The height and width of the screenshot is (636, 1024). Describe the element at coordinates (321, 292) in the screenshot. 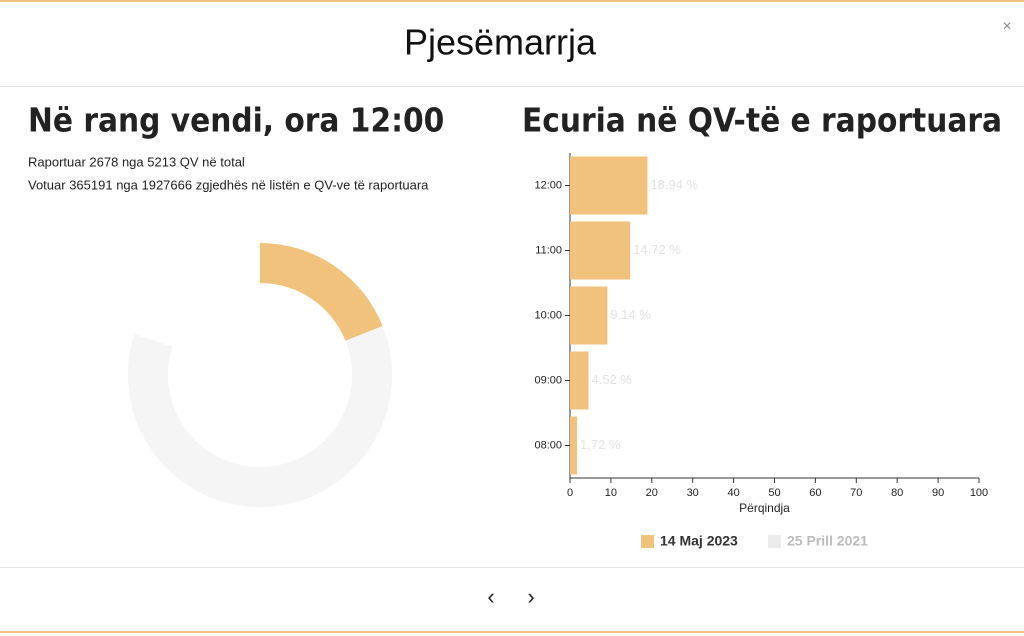

I see `donut-segment` at that location.